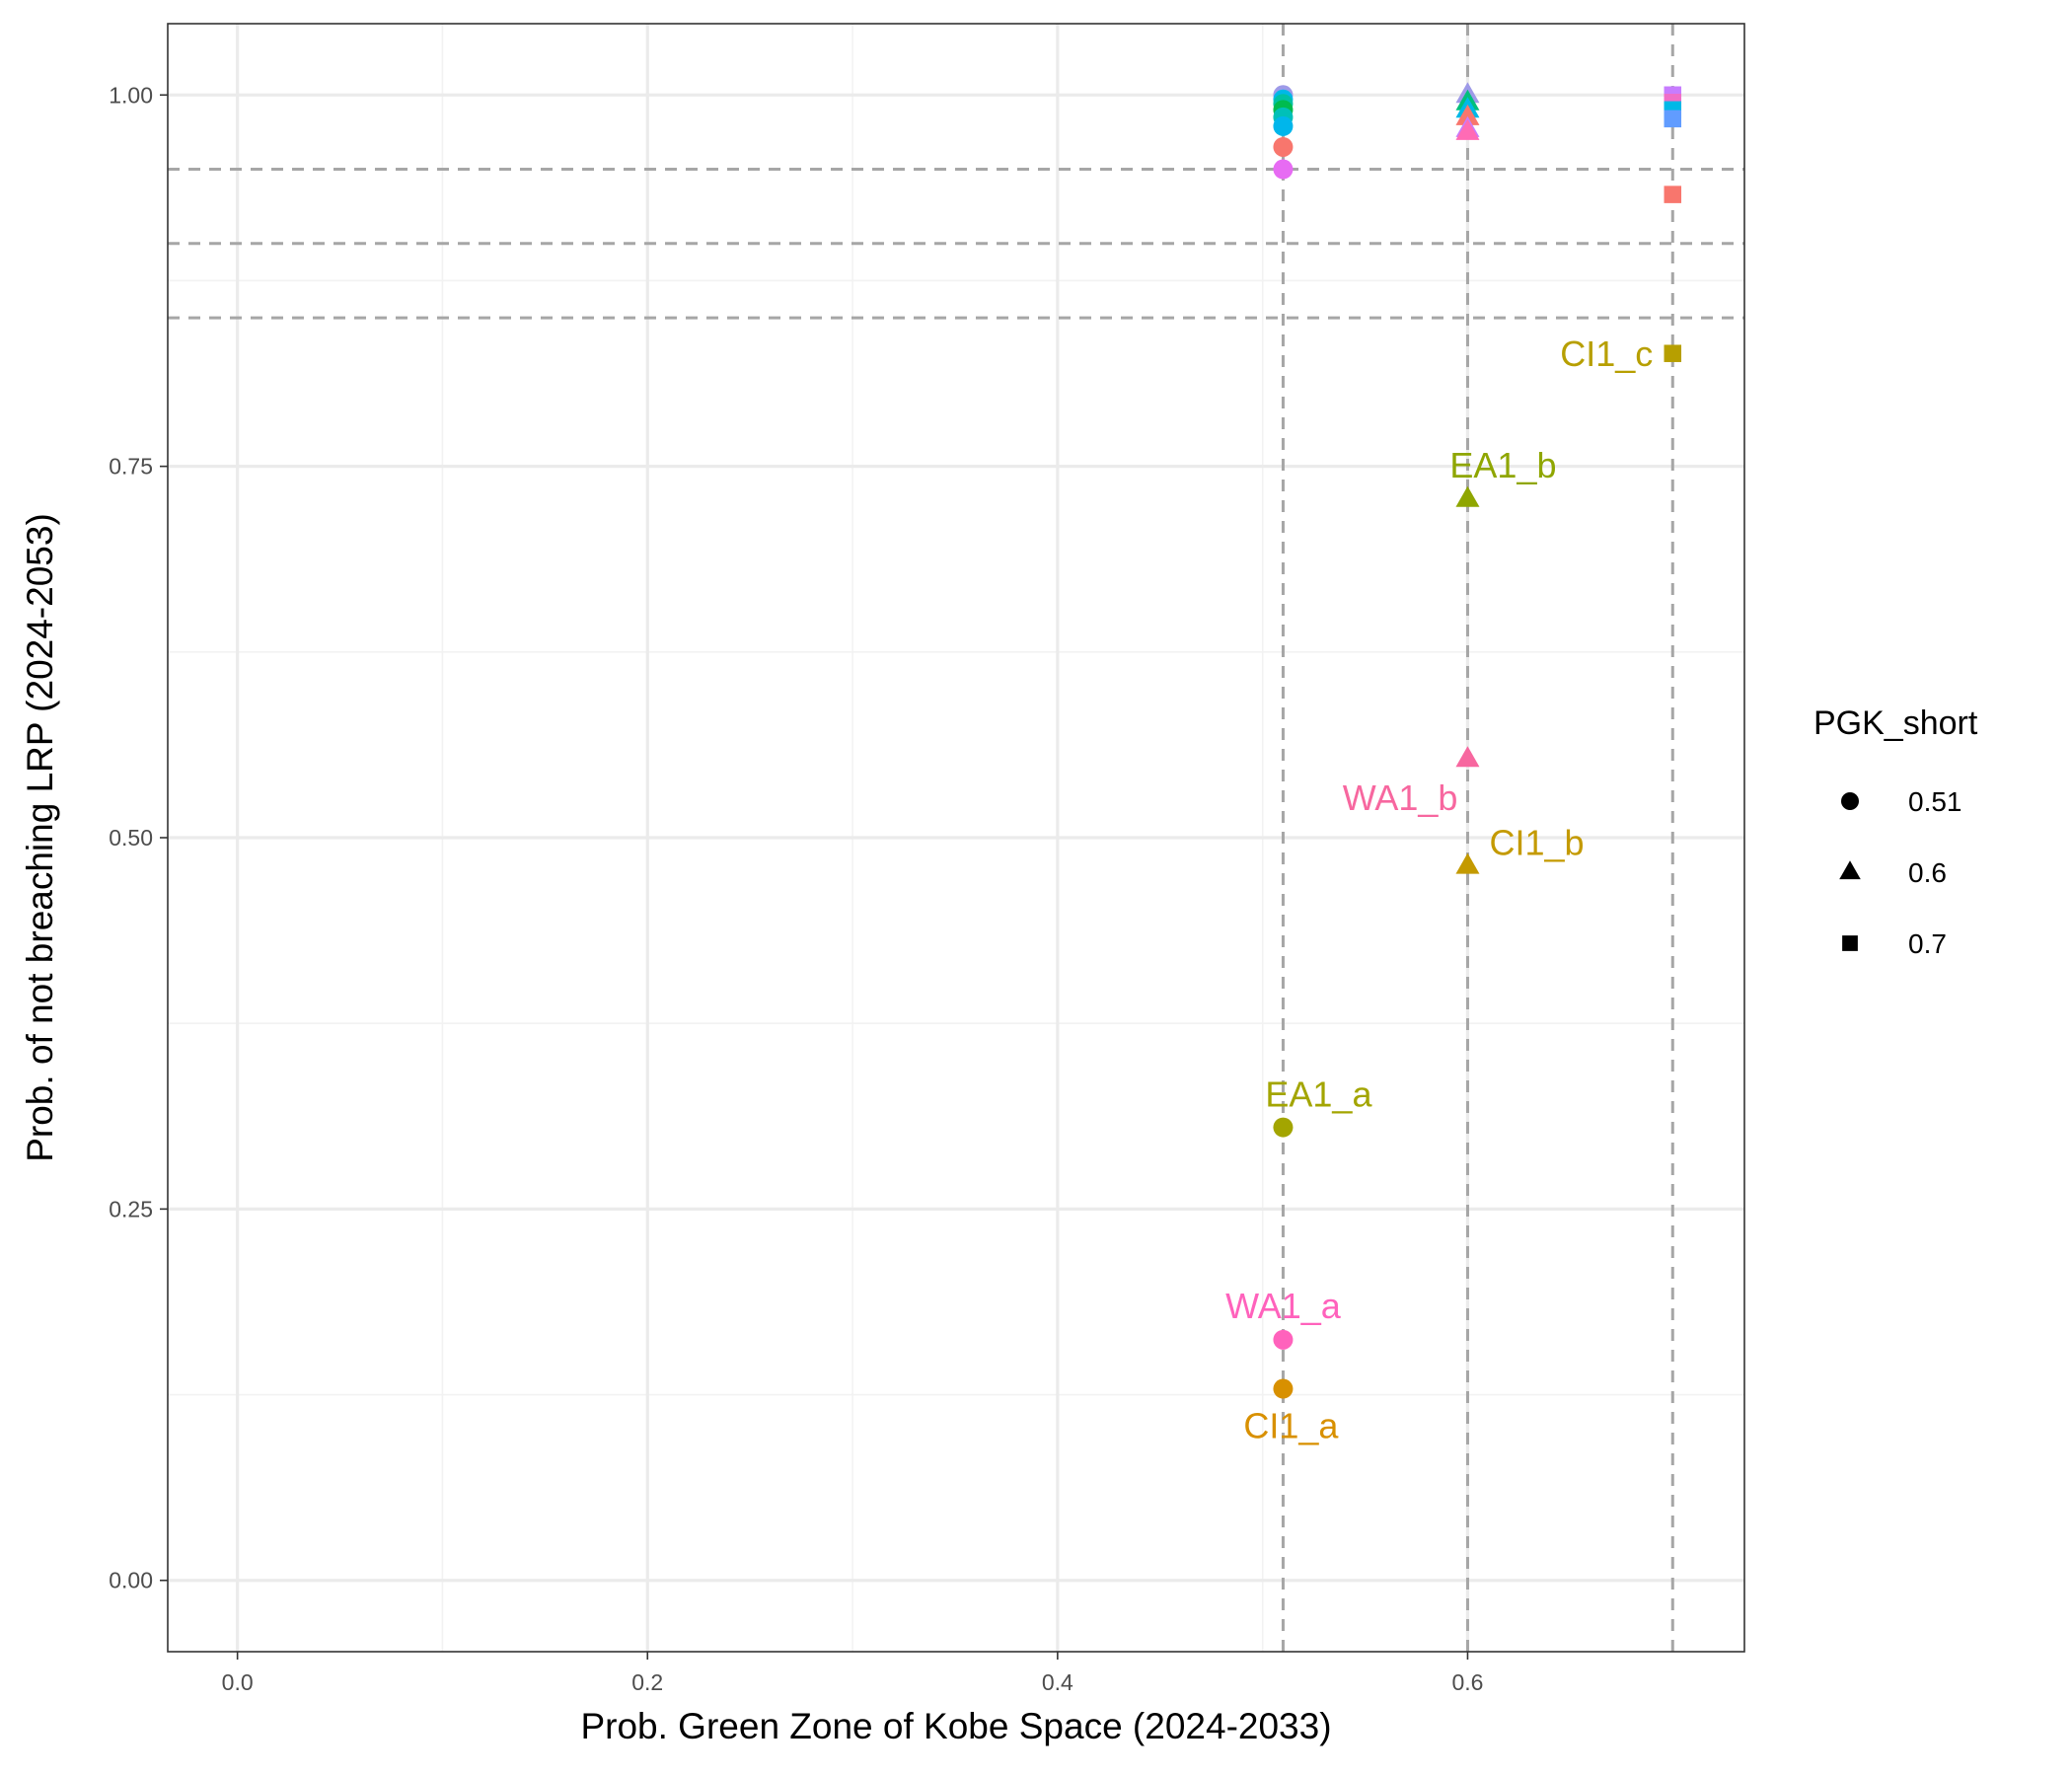 Image resolution: width=2072 pixels, height=1776 pixels. What do you see at coordinates (40, 838) in the screenshot?
I see `y-axis-title: Prob. of not breaching LRP (2024-2053)` at bounding box center [40, 838].